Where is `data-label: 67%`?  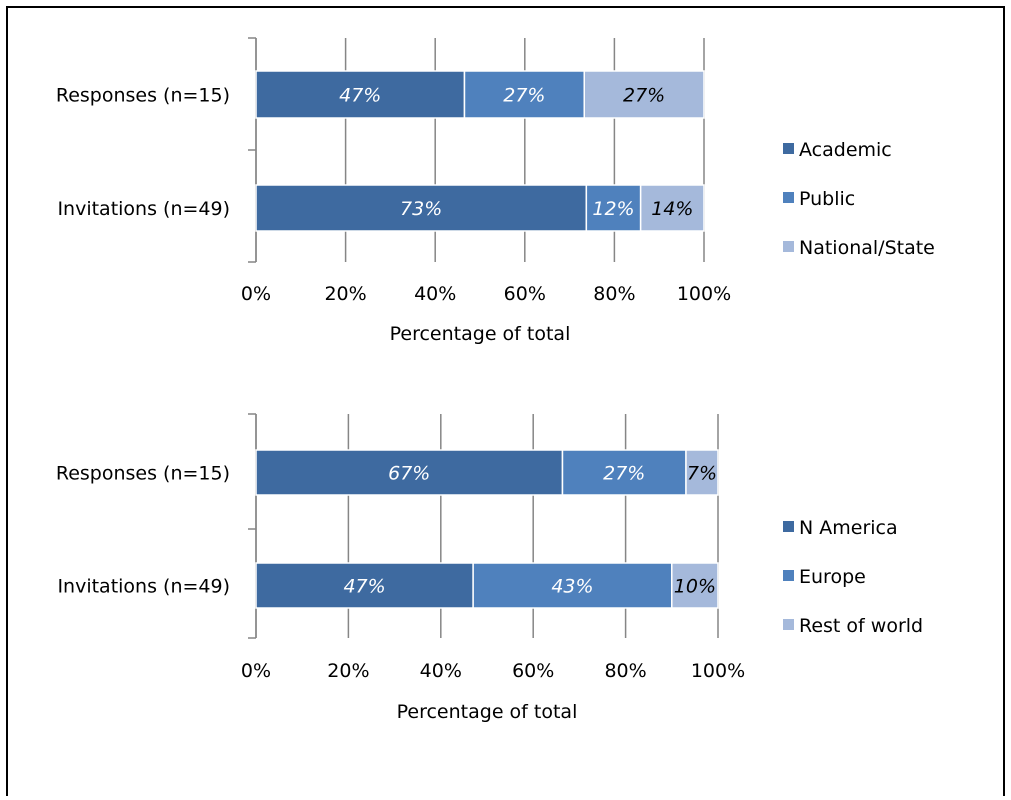
data-label: 67% is located at coordinates (409, 474).